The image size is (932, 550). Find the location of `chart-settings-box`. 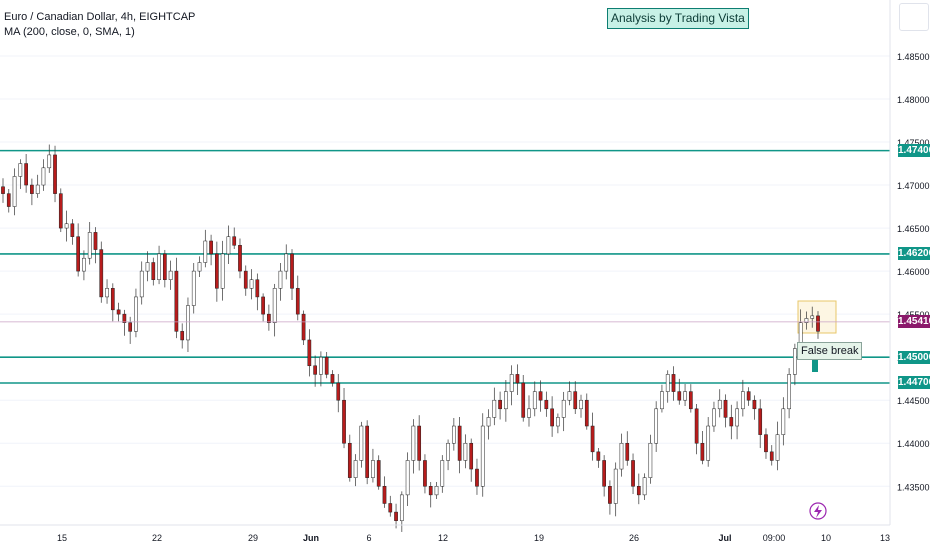

chart-settings-box is located at coordinates (914, 17).